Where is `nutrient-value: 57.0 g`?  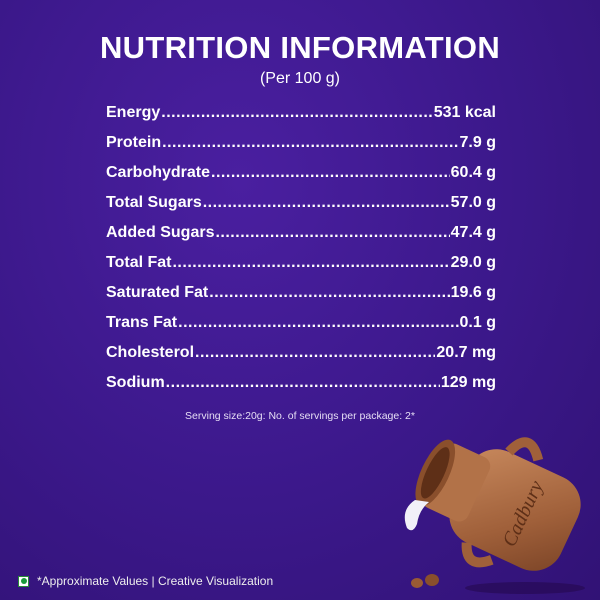
nutrient-value: 57.0 g is located at coordinates (473, 202).